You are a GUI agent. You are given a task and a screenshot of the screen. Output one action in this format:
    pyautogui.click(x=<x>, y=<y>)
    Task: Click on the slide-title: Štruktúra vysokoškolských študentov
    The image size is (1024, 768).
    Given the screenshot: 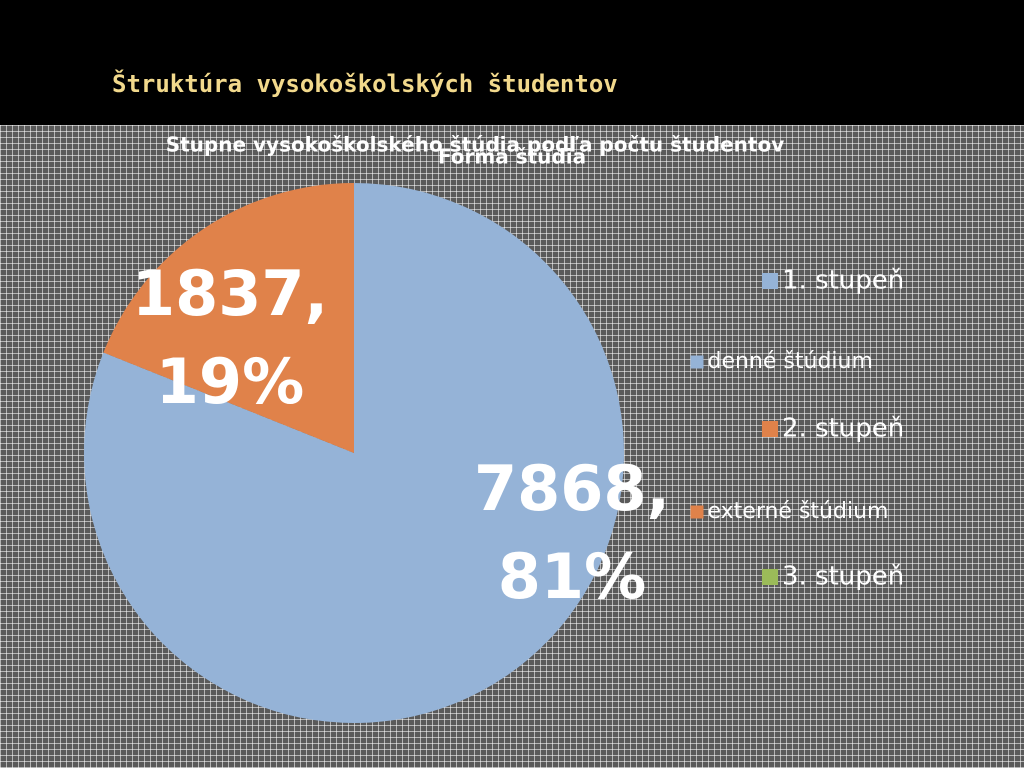 What is the action you would take?
    pyautogui.click(x=365, y=84)
    